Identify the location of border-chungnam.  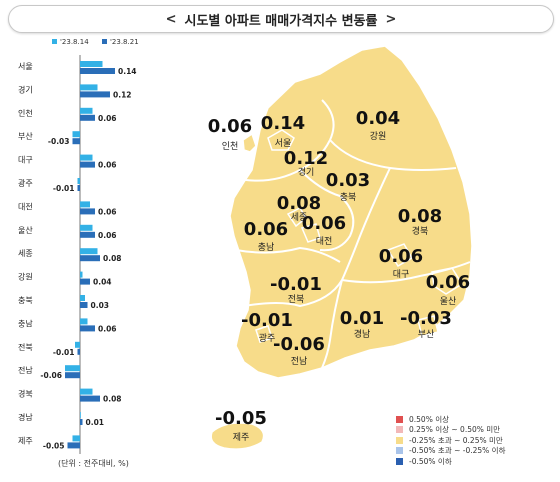
(288, 254).